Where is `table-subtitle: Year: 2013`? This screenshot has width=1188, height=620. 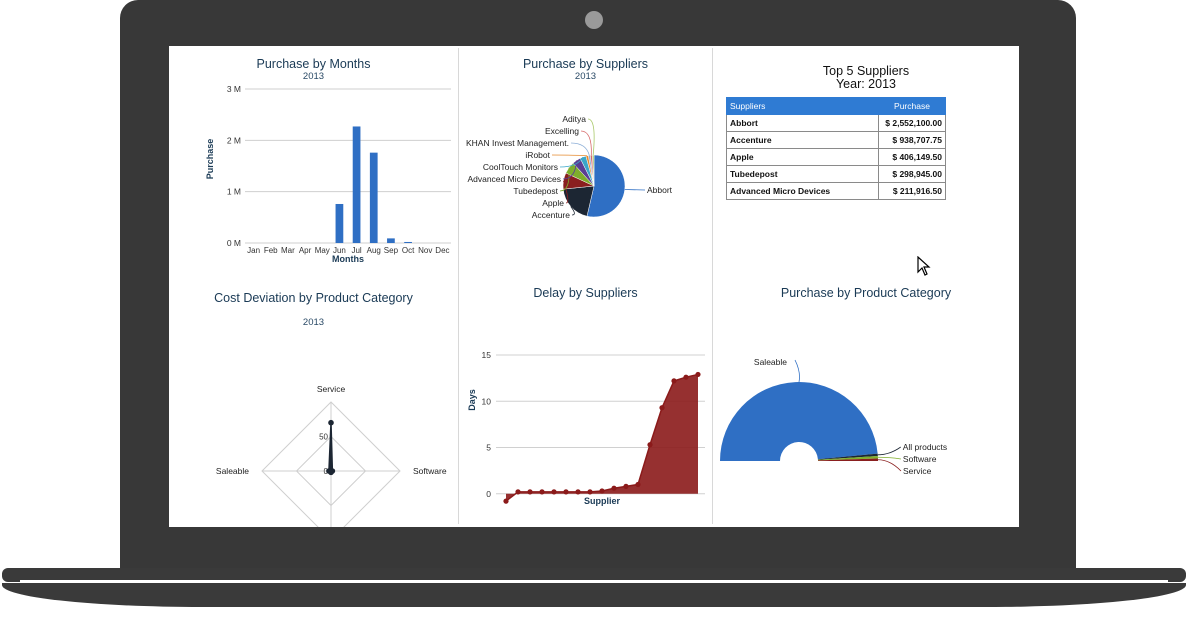
table-subtitle: Year: 2013 is located at coordinates (865, 84).